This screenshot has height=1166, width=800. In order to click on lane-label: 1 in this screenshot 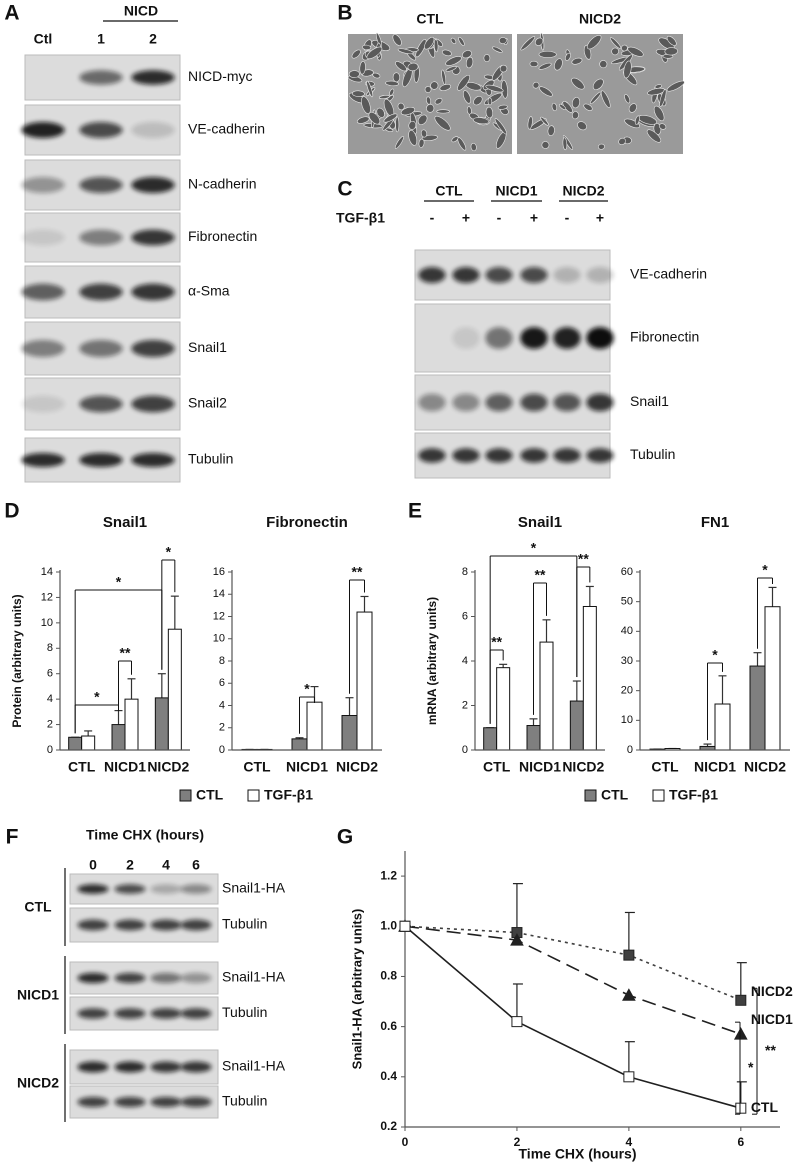, I will do `click(101, 39)`.